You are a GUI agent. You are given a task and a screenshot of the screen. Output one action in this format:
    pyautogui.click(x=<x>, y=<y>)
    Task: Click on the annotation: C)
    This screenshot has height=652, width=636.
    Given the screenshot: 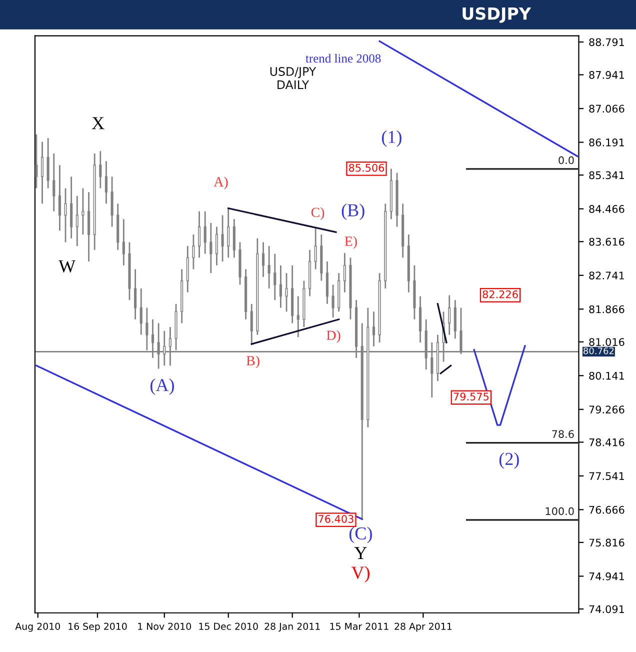 What is the action you would take?
    pyautogui.click(x=317, y=213)
    